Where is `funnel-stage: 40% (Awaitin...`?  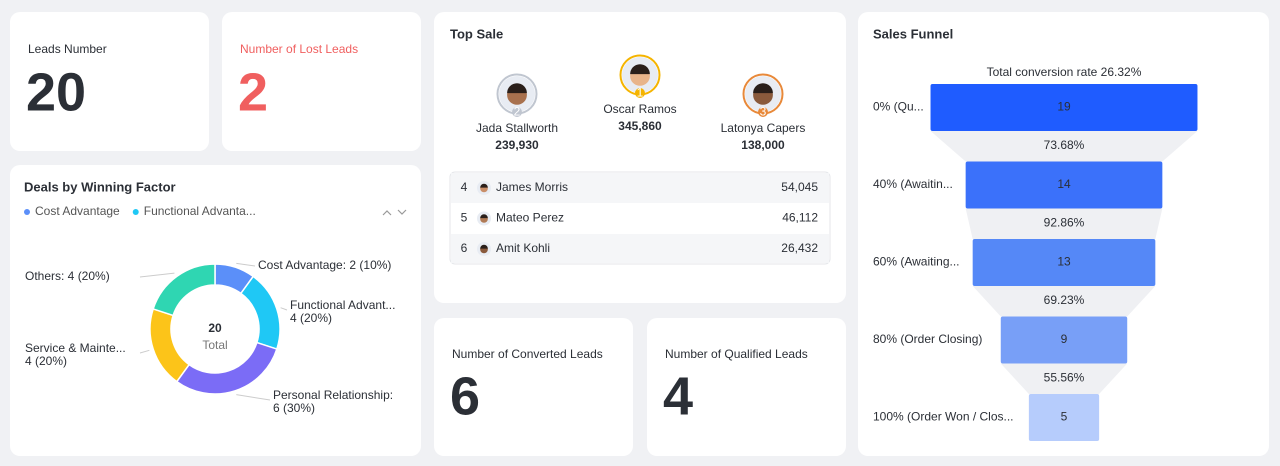 funnel-stage: 40% (Awaitin... is located at coordinates (913, 184).